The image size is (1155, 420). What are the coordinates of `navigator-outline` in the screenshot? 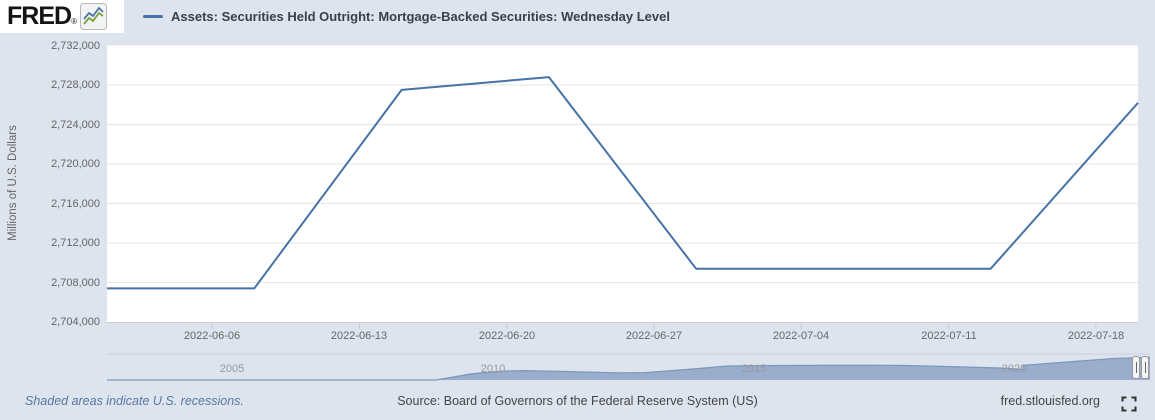 It's located at (629, 368).